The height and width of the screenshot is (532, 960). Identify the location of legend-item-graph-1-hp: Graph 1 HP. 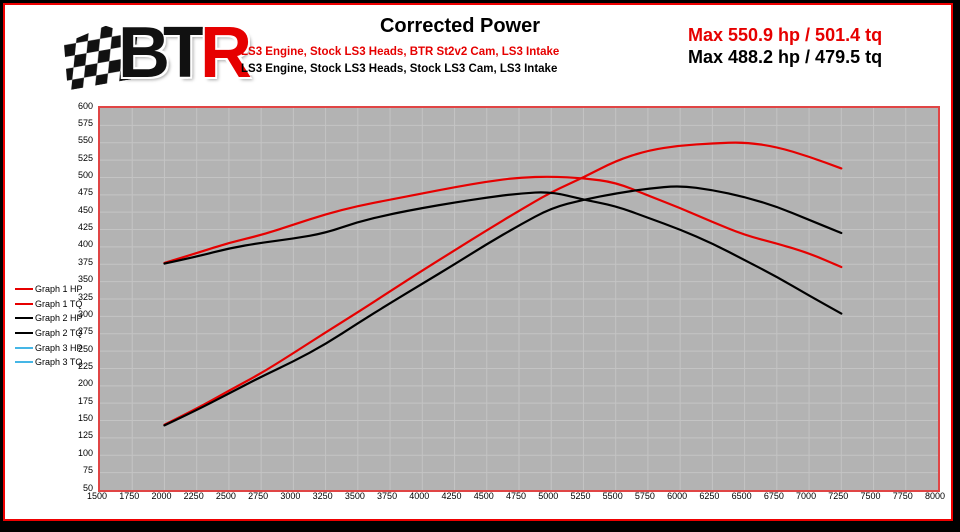
(49, 289).